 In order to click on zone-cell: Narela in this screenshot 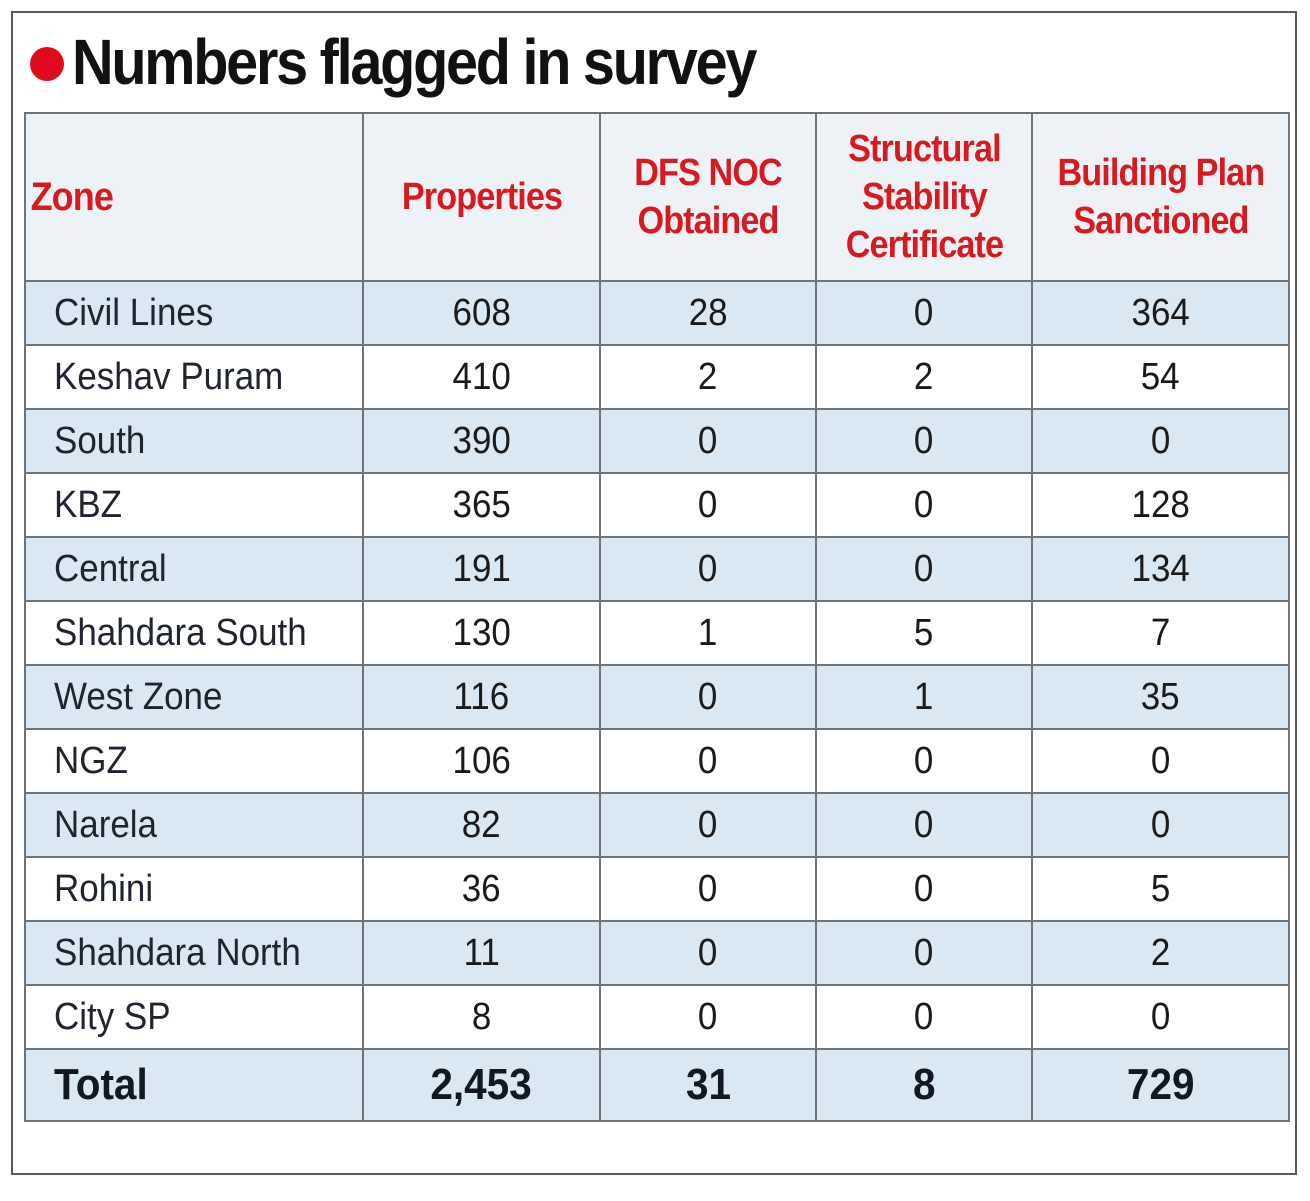, I will do `click(194, 825)`.